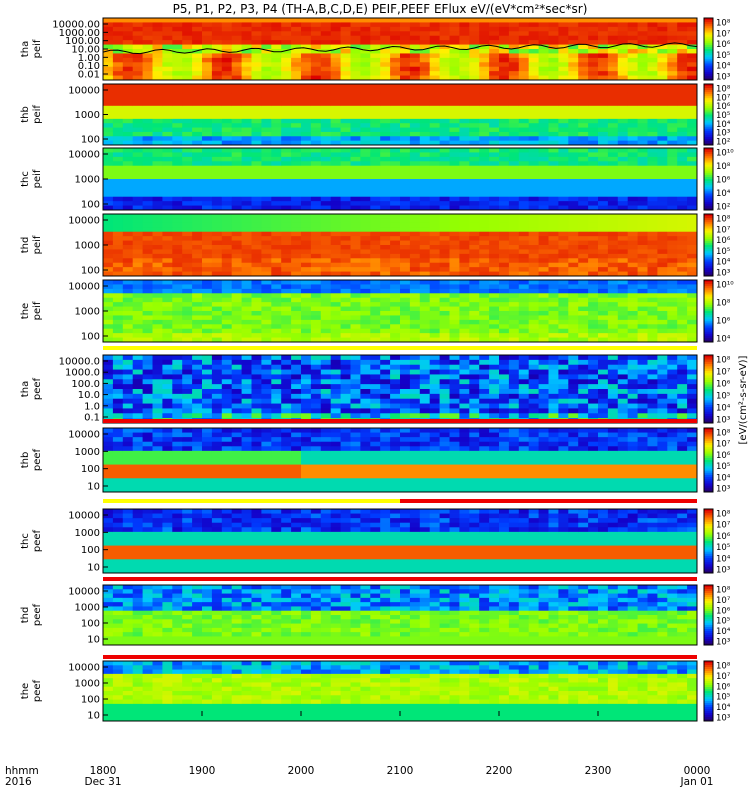 This screenshot has height=800, width=750. I want to click on colorbar-tick-label: 10⁸, so click(723, 24).